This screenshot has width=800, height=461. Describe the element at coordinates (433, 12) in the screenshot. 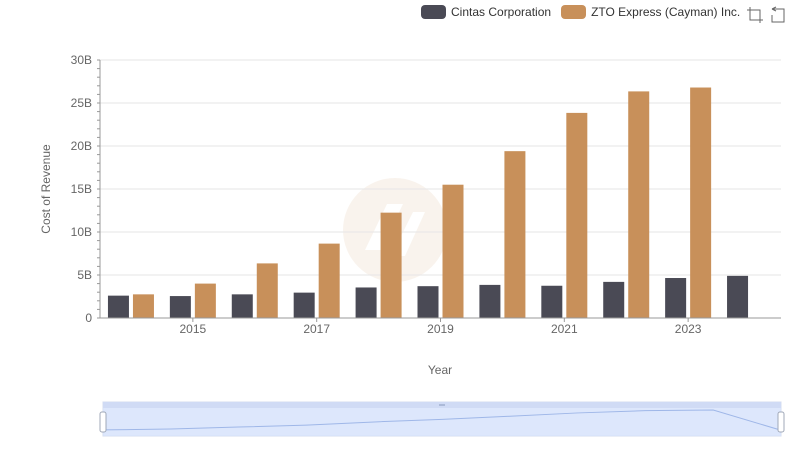

I see `legend-swatch-cintas` at that location.